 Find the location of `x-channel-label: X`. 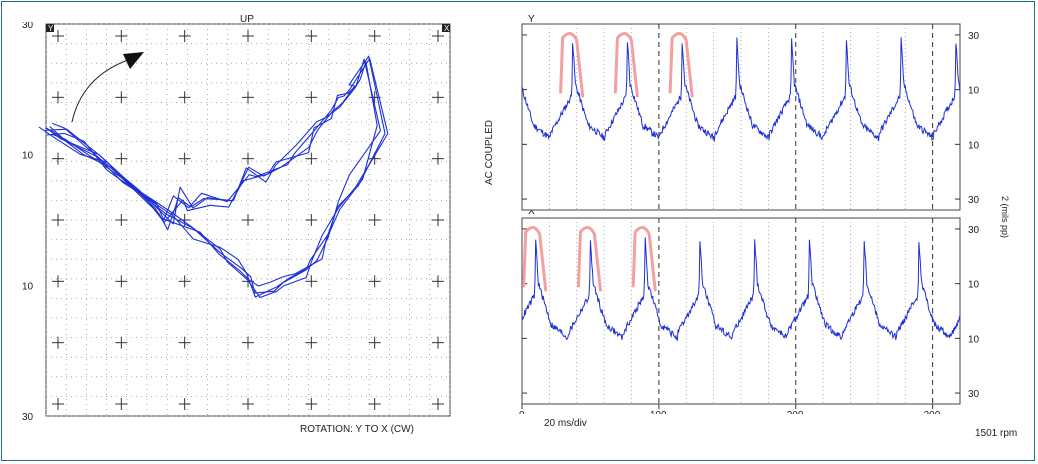

x-channel-label: X is located at coordinates (531, 211).